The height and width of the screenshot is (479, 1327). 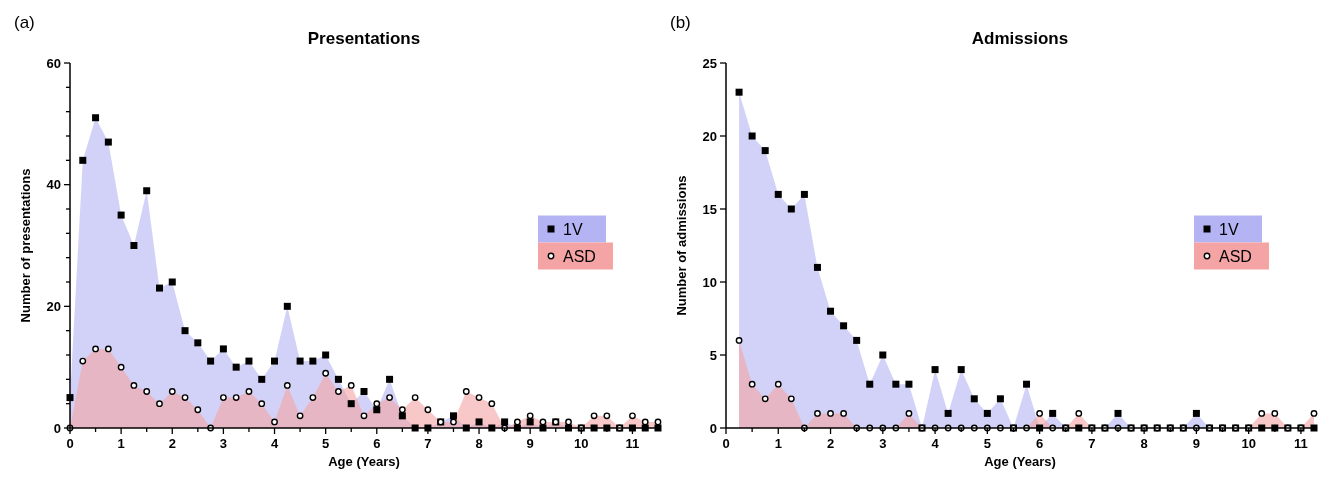 What do you see at coordinates (364, 38) in the screenshot?
I see `chart-title: Presentations` at bounding box center [364, 38].